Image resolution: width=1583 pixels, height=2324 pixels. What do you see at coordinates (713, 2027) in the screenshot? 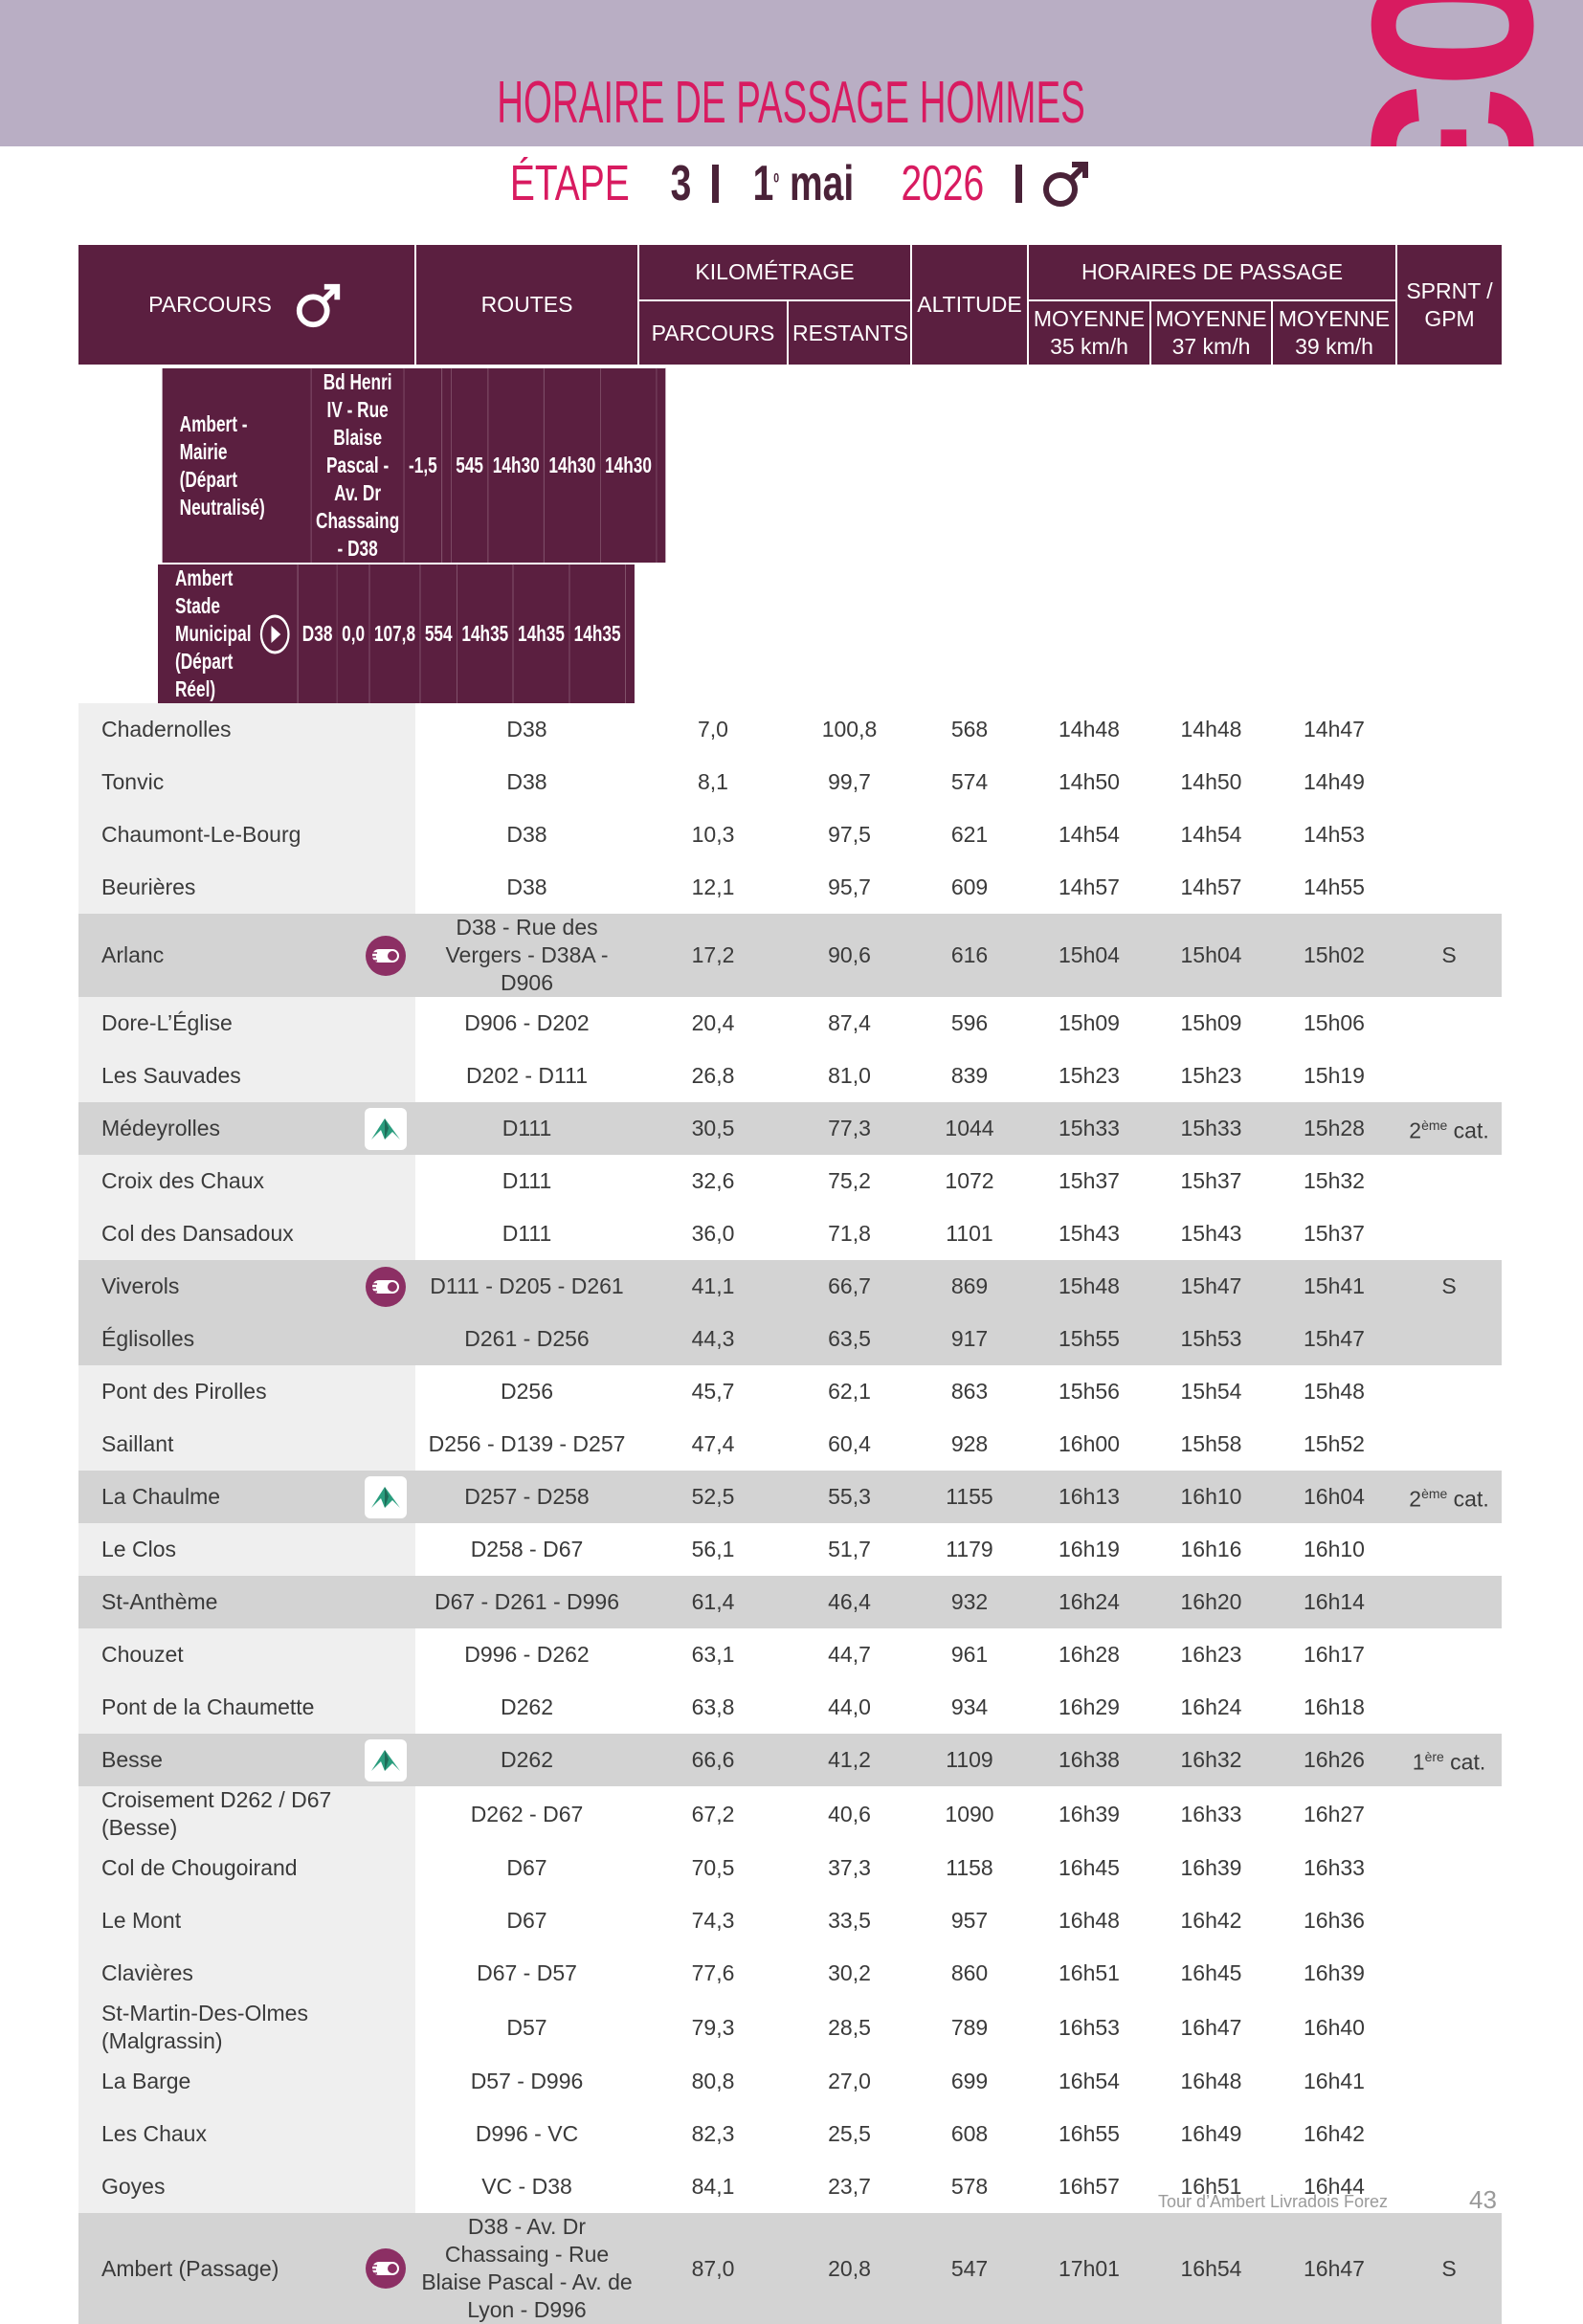
I see `table-cell: 79,3` at bounding box center [713, 2027].